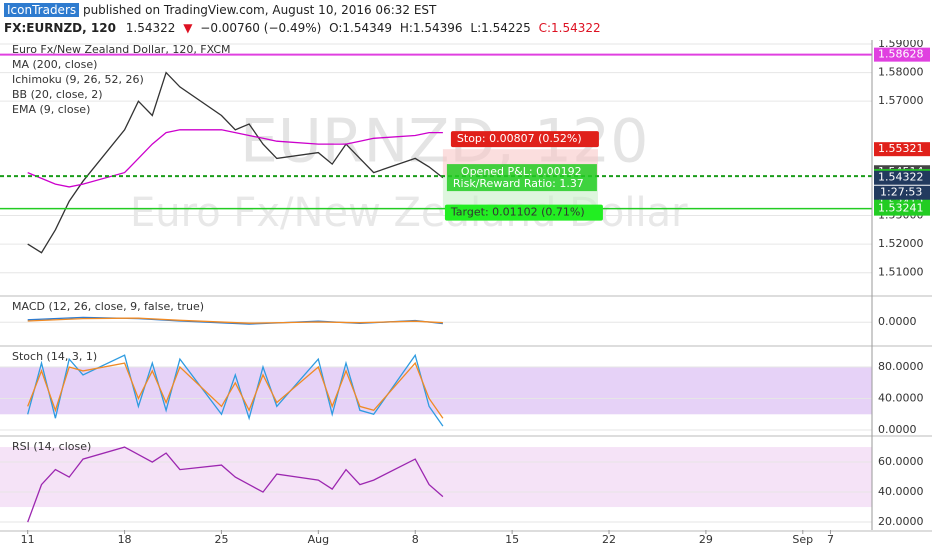  I want to click on pnl-label: Opened P&L: 0.00192, so click(521, 171).